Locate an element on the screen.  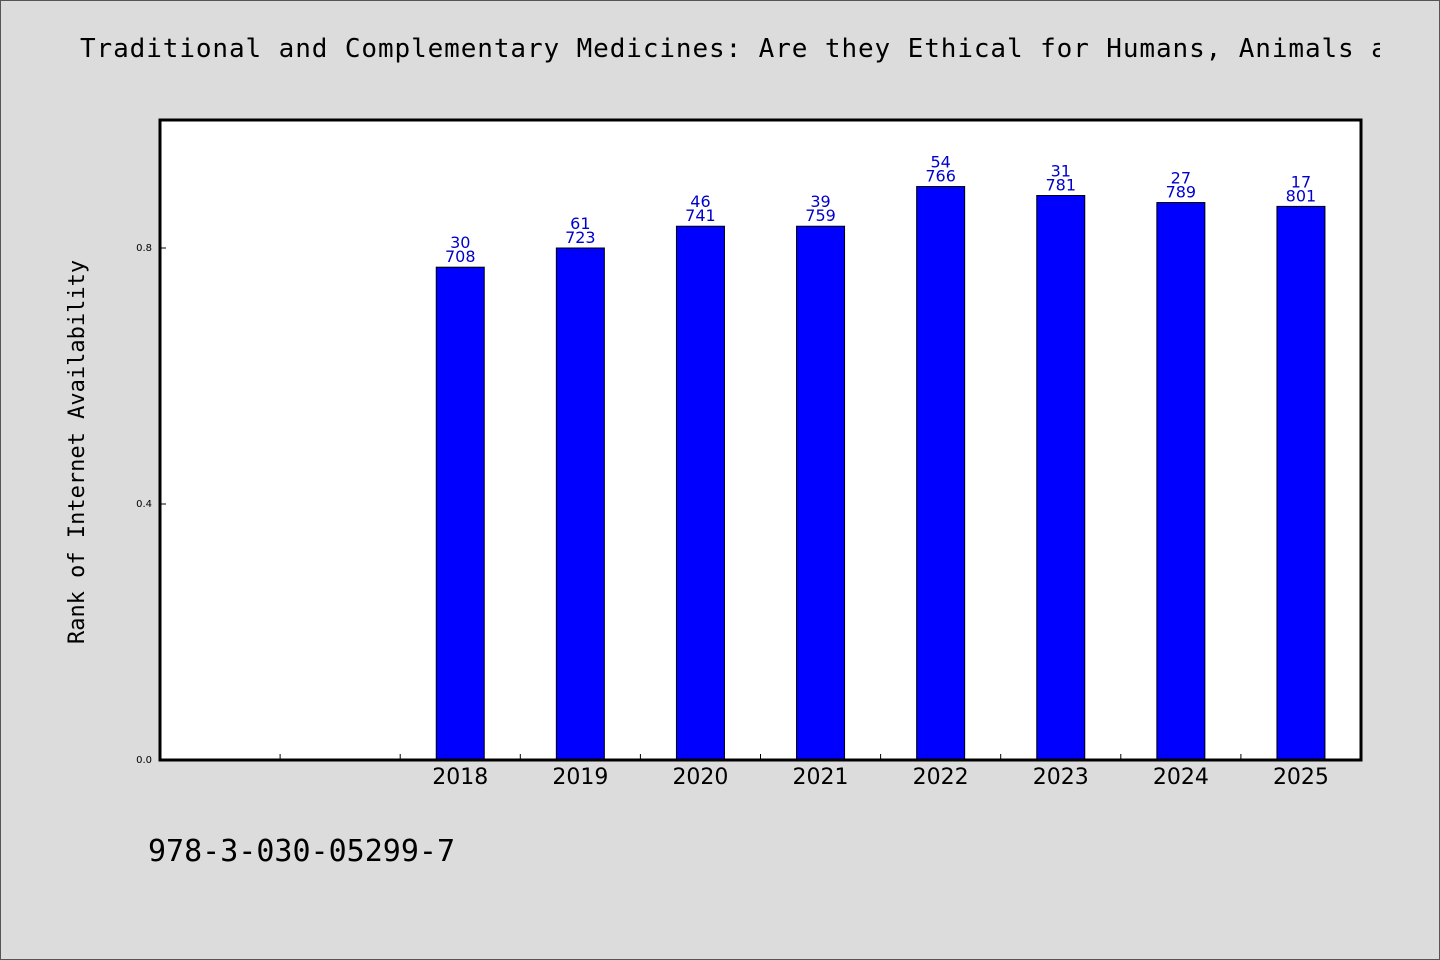
x-tick-label-2023: 2023 is located at coordinates (1061, 777).